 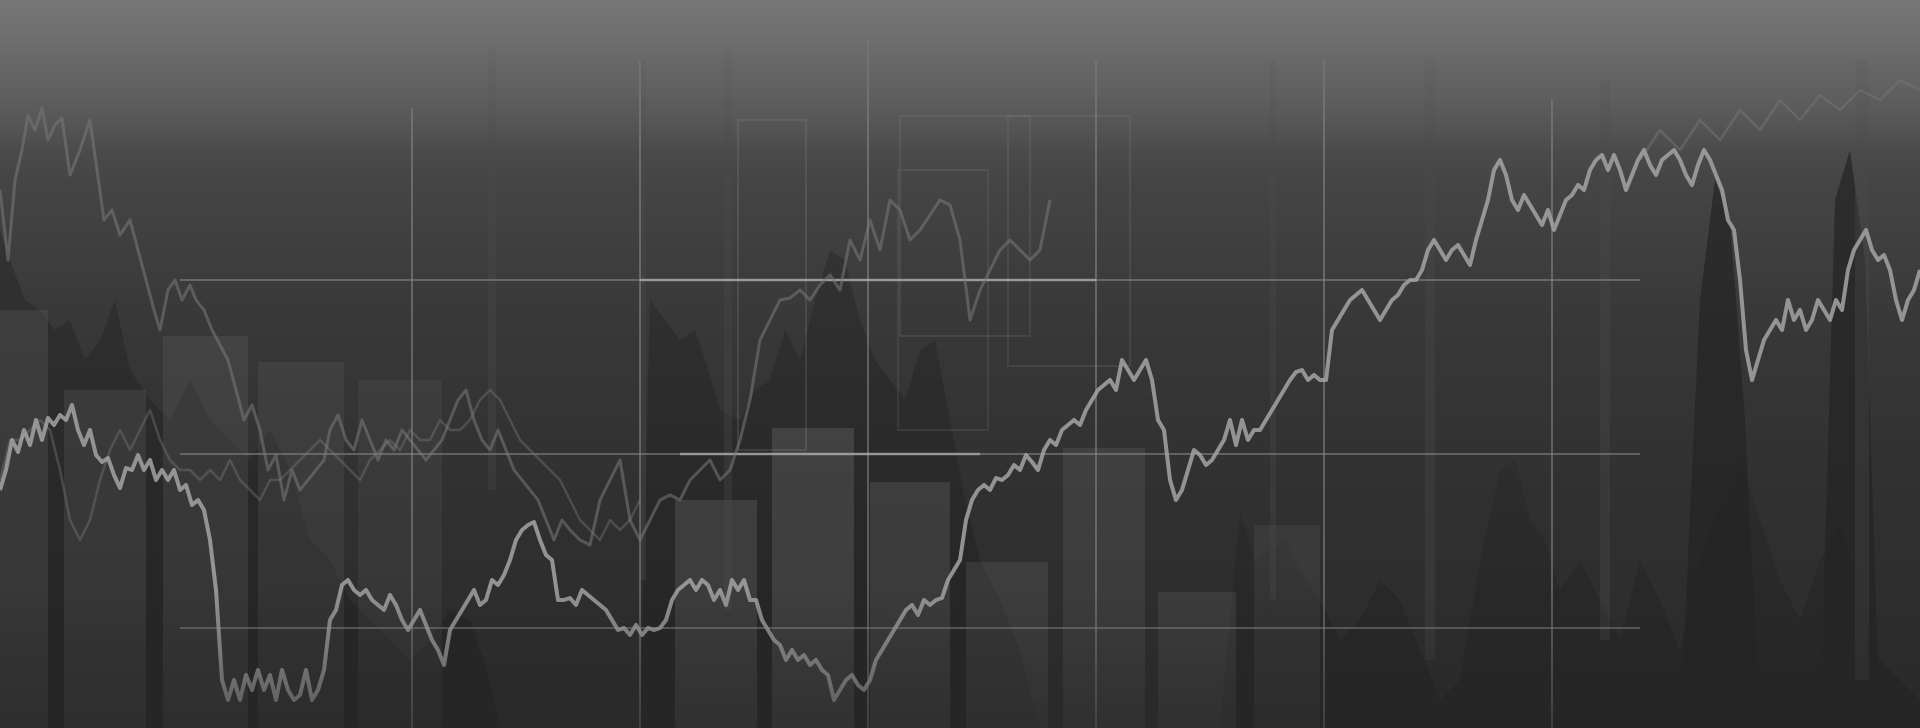 What do you see at coordinates (1780, 439) in the screenshot?
I see `mountain-spikes-right` at bounding box center [1780, 439].